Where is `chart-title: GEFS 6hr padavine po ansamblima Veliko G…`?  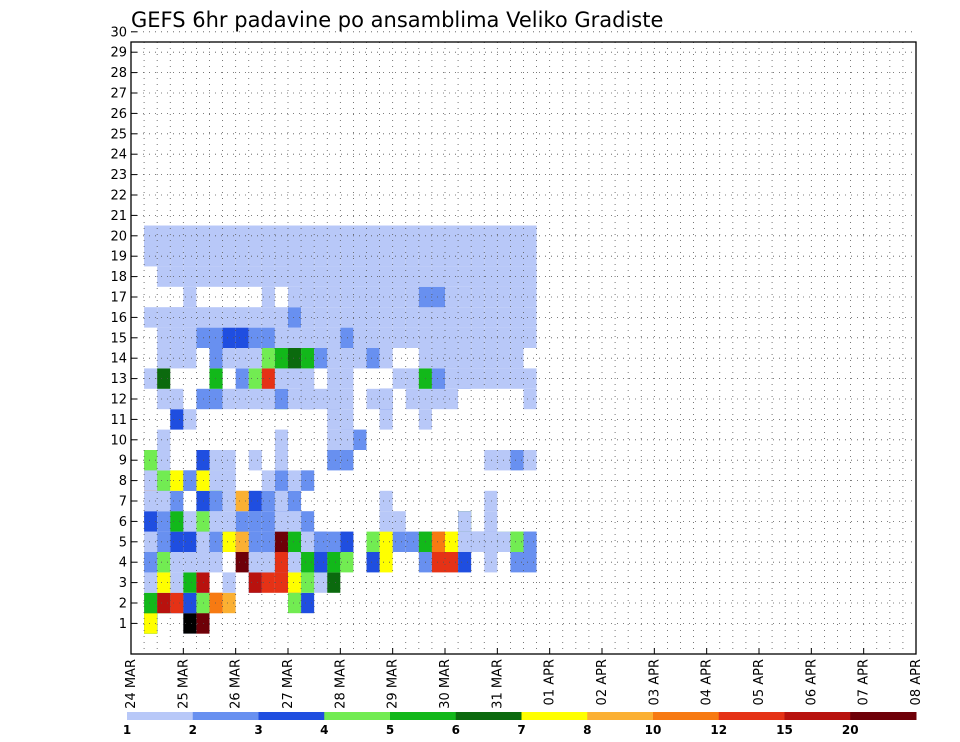
chart-title: GEFS 6hr padavine po ansamblima Veliko G… is located at coordinates (397, 20).